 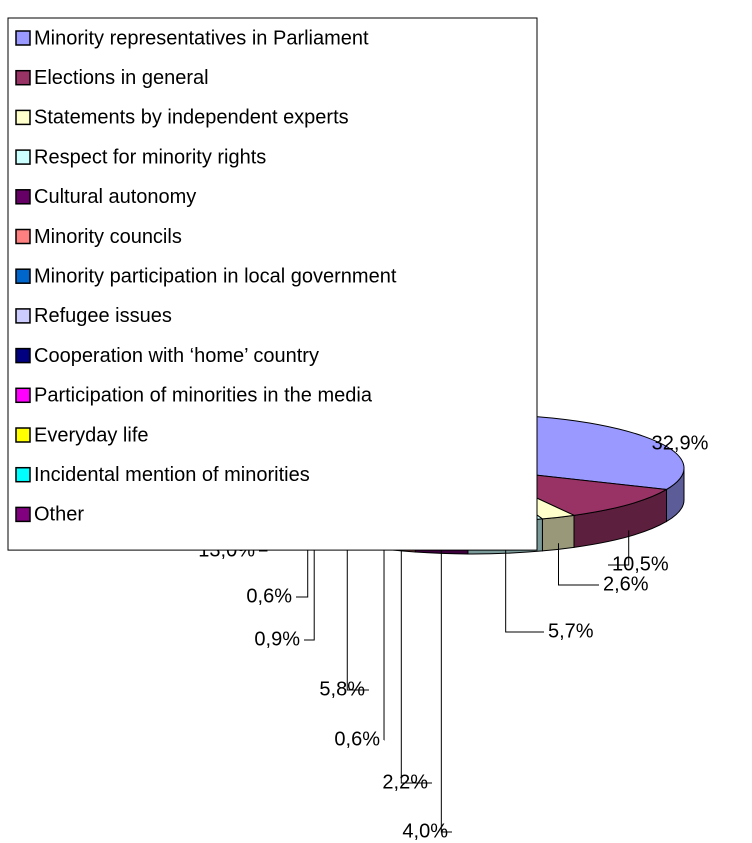 What do you see at coordinates (277, 639) in the screenshot?
I see `data-label: 0,9%` at bounding box center [277, 639].